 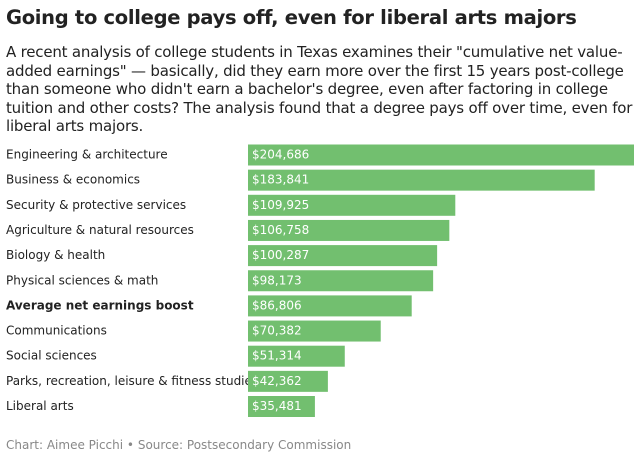 What do you see at coordinates (82, 280) in the screenshot?
I see `category-label: Physical sciences & math` at bounding box center [82, 280].